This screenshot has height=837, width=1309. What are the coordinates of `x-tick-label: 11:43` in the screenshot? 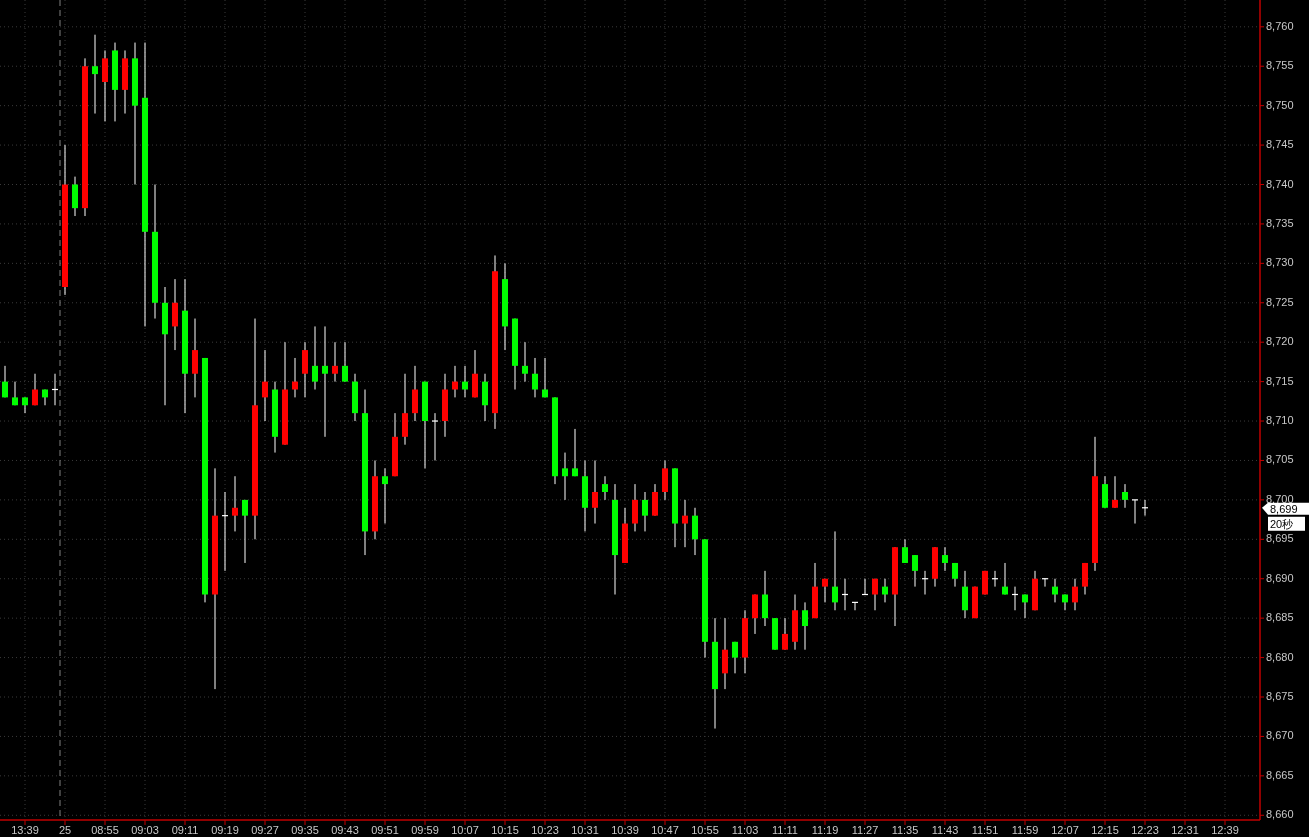 It's located at (945, 830).